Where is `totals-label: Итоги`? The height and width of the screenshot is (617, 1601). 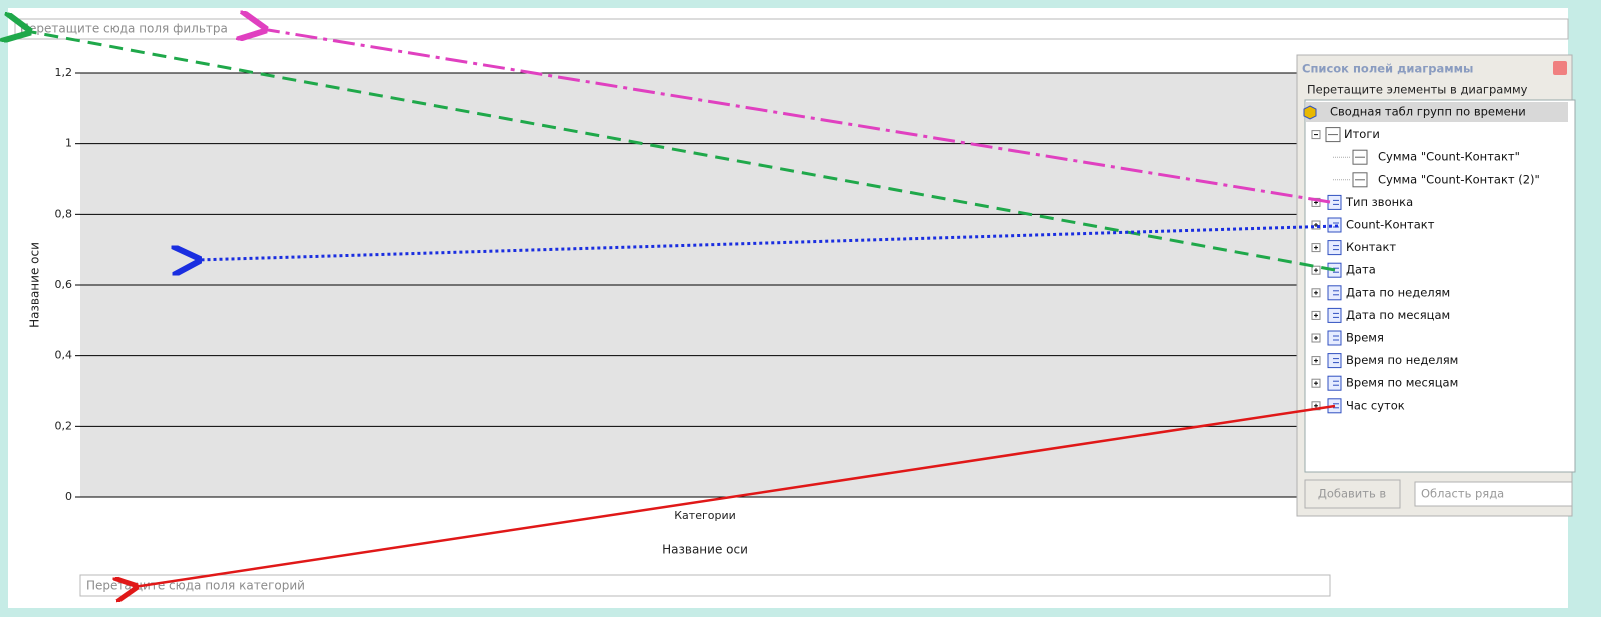 totals-label: Итоги is located at coordinates (1362, 134).